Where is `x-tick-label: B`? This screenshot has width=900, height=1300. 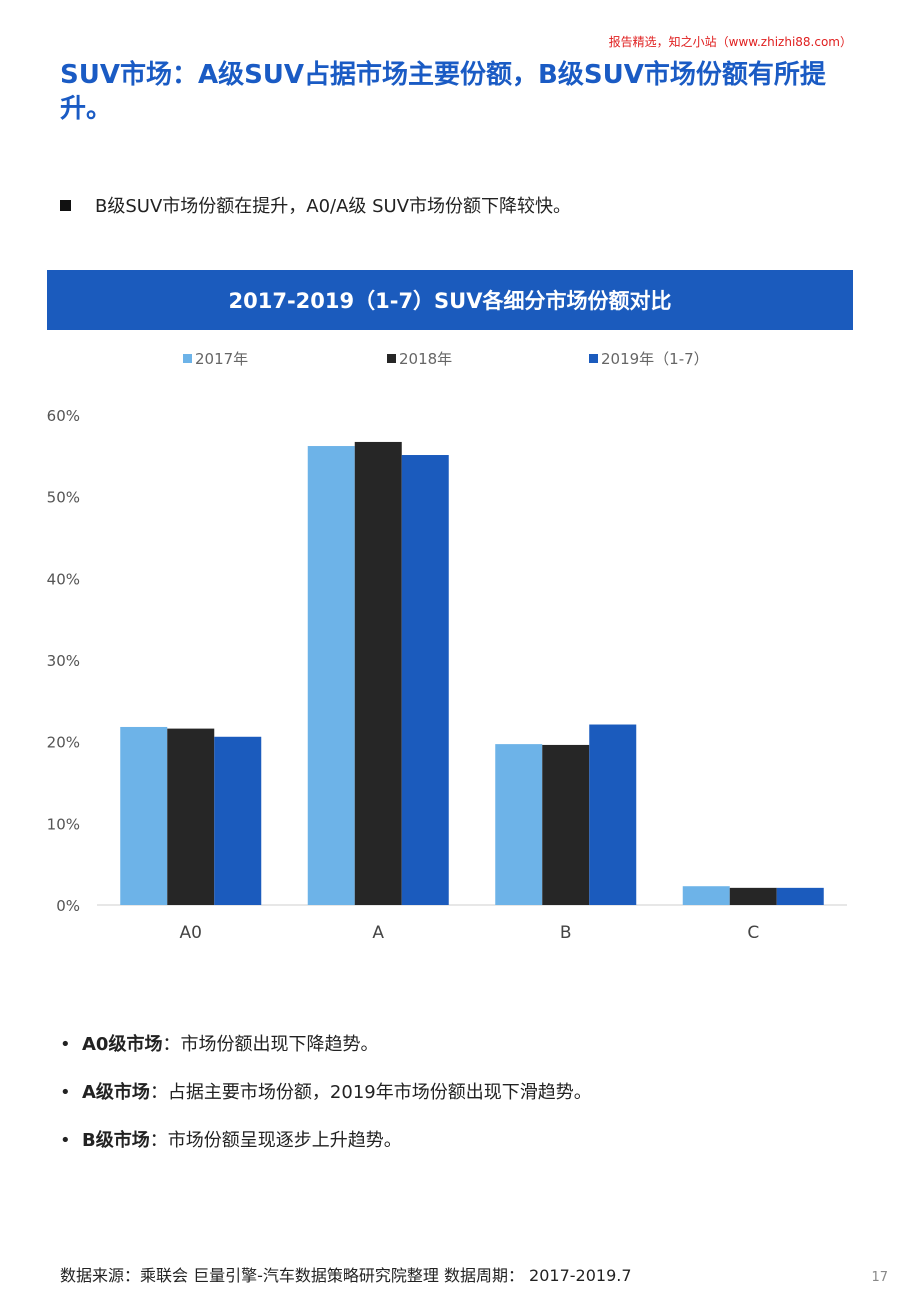 x-tick-label: B is located at coordinates (566, 933).